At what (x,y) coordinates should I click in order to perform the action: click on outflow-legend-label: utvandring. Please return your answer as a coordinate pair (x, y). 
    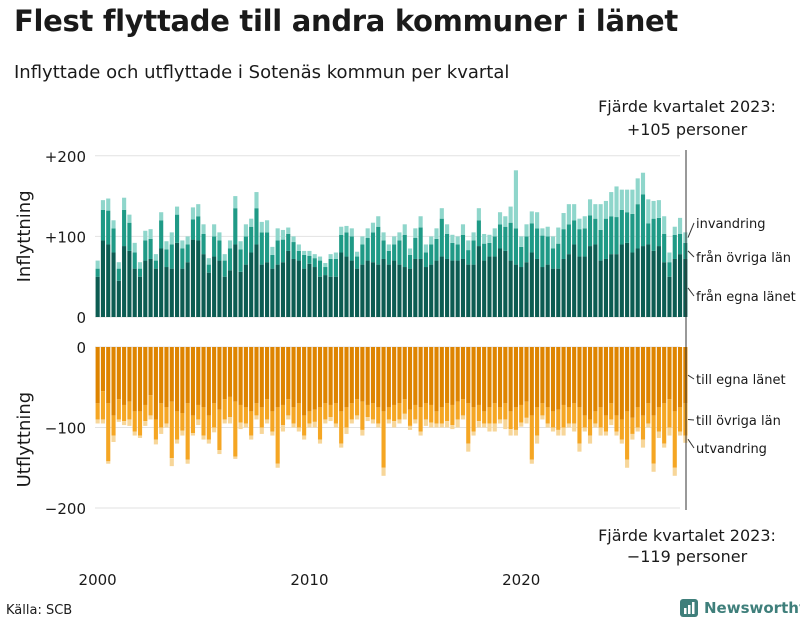
    Looking at the image, I should click on (731, 449).